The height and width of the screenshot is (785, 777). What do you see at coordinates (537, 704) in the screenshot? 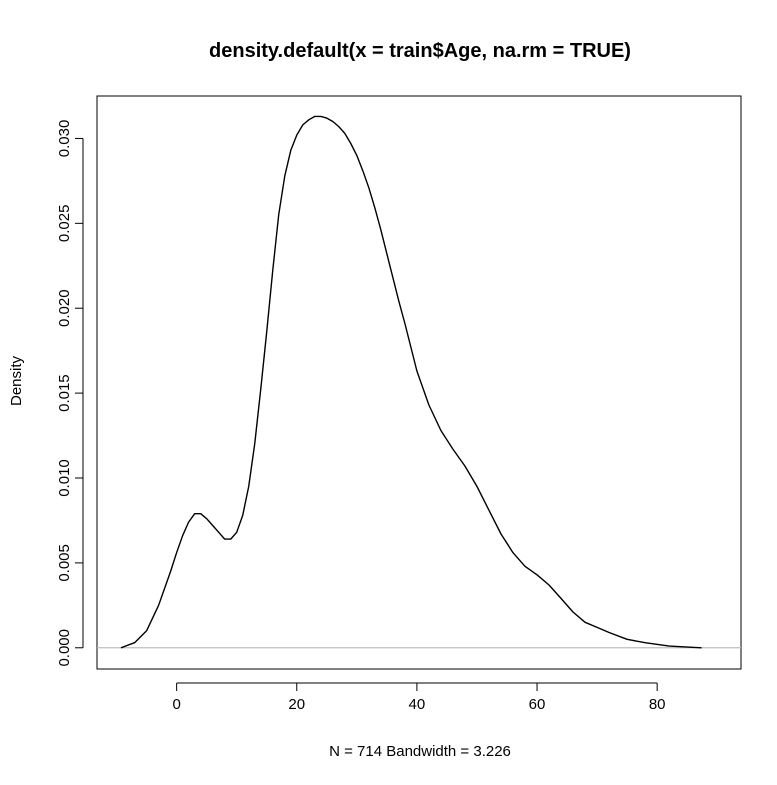
I see `x-tick-label: 60` at bounding box center [537, 704].